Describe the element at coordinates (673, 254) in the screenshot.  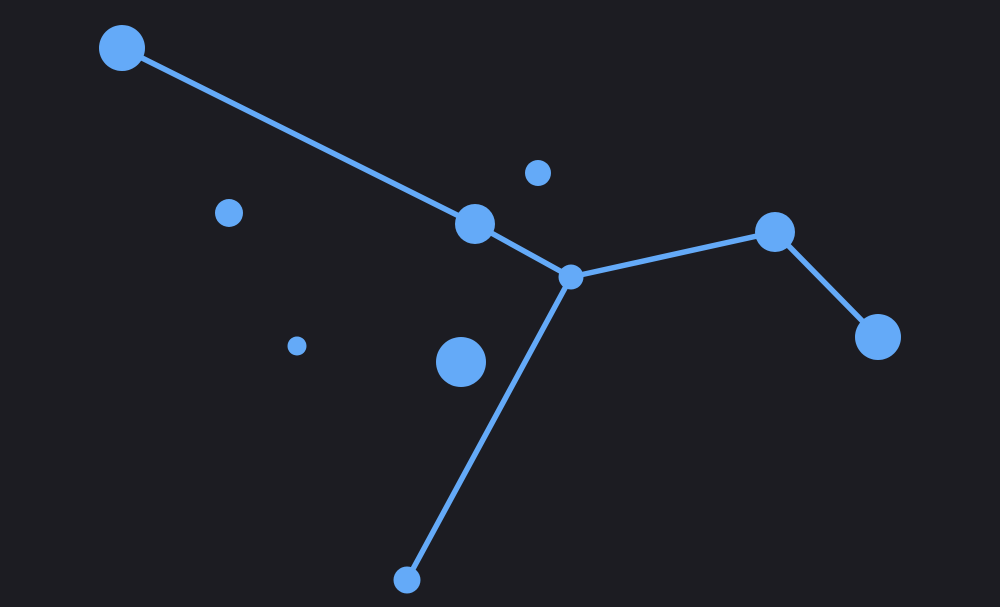
I see `edge-s3-s4` at that location.